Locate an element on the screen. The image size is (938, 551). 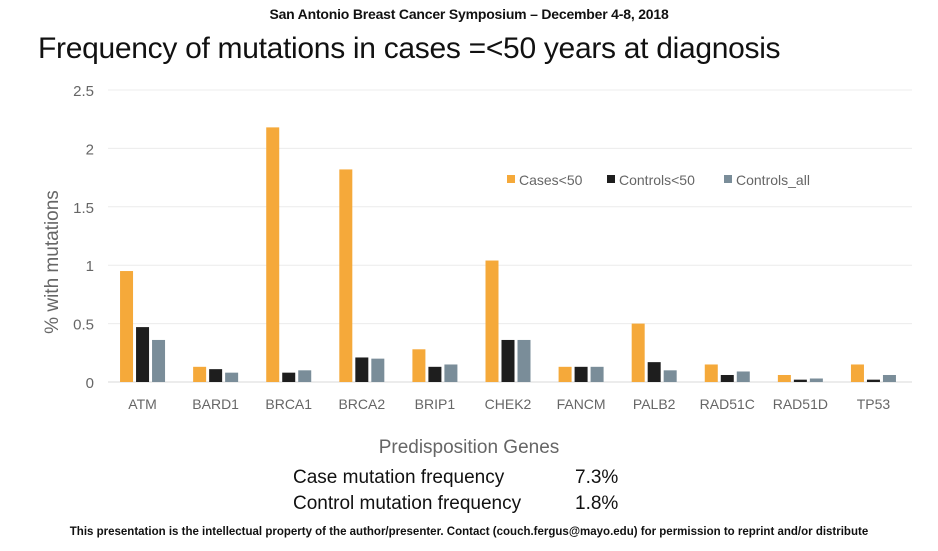
x-tick-label: RAD51C is located at coordinates (727, 404).